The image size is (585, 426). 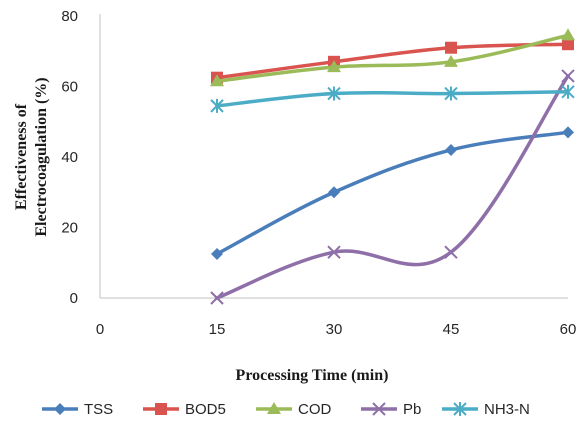 What do you see at coordinates (294, 409) in the screenshot?
I see `legend-item: COD` at bounding box center [294, 409].